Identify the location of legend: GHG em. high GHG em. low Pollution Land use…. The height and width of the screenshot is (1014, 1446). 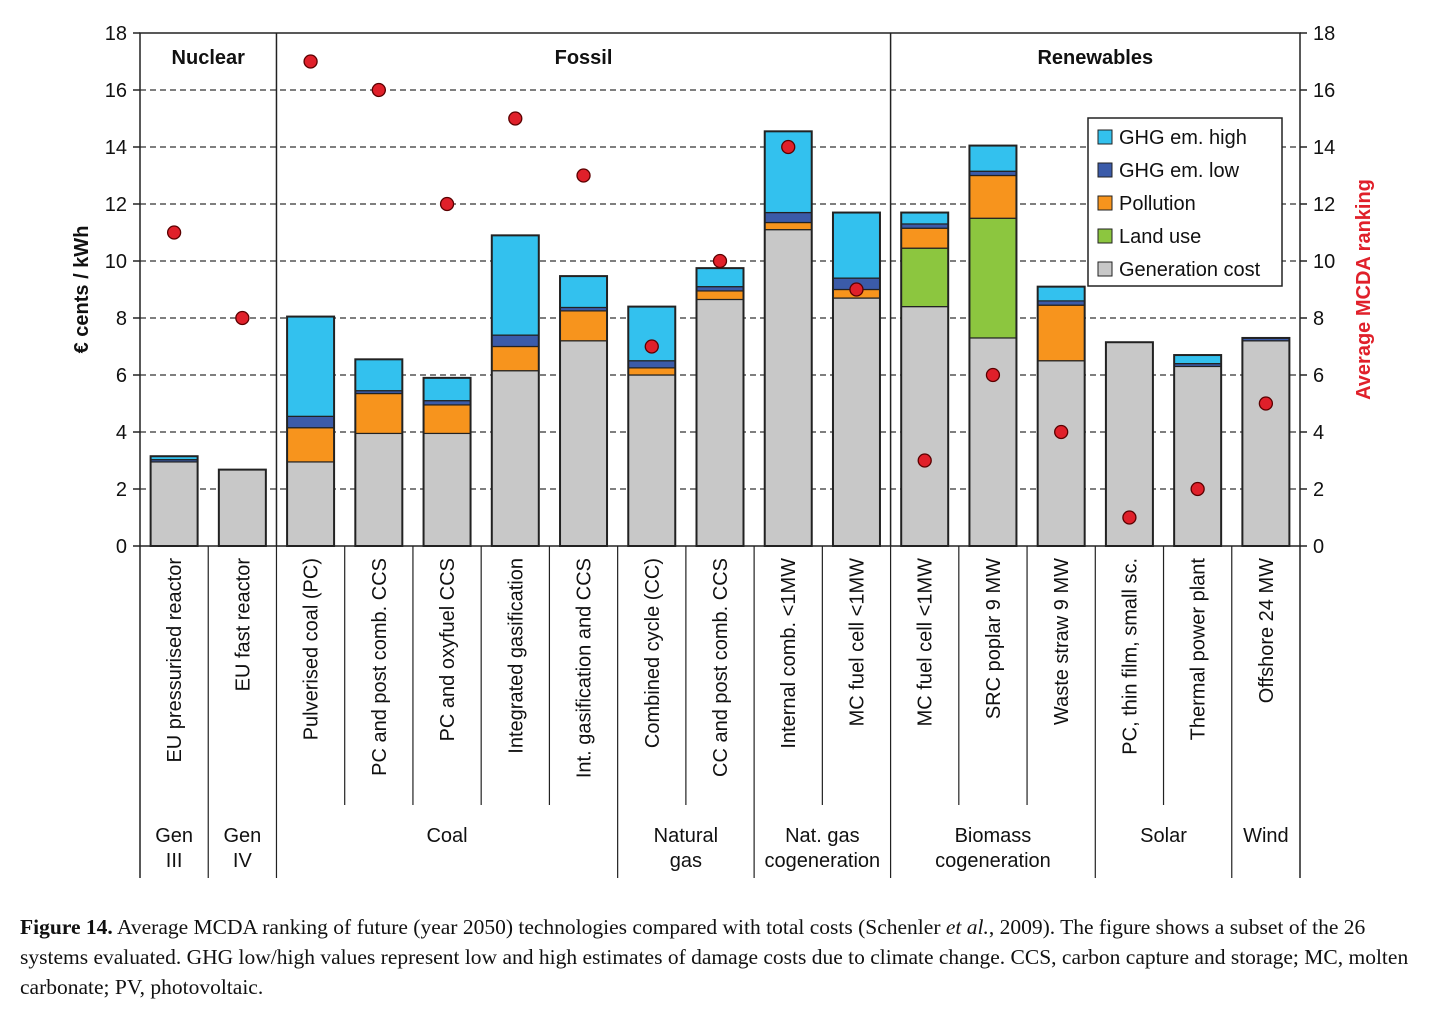
(1185, 202).